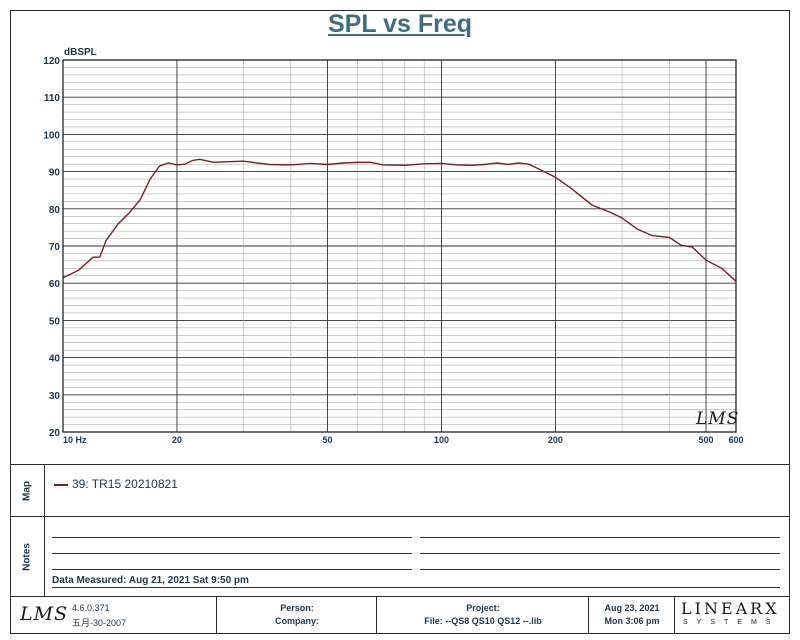 This screenshot has width=800, height=640. Describe the element at coordinates (61, 485) in the screenshot. I see `legend-swatch` at that location.